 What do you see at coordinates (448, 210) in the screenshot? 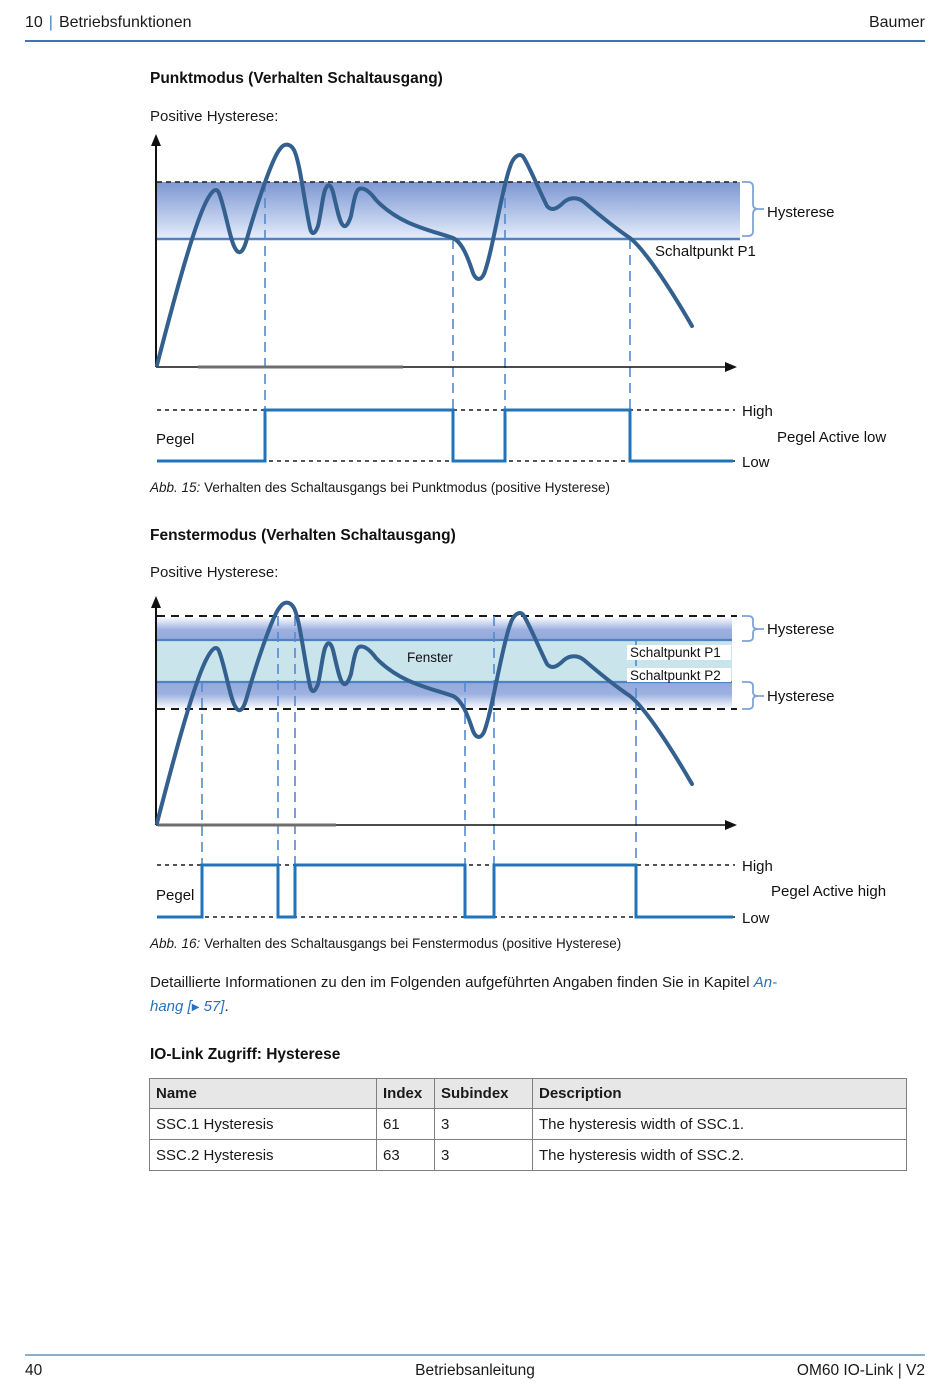
I see `hysteresis-band` at bounding box center [448, 210].